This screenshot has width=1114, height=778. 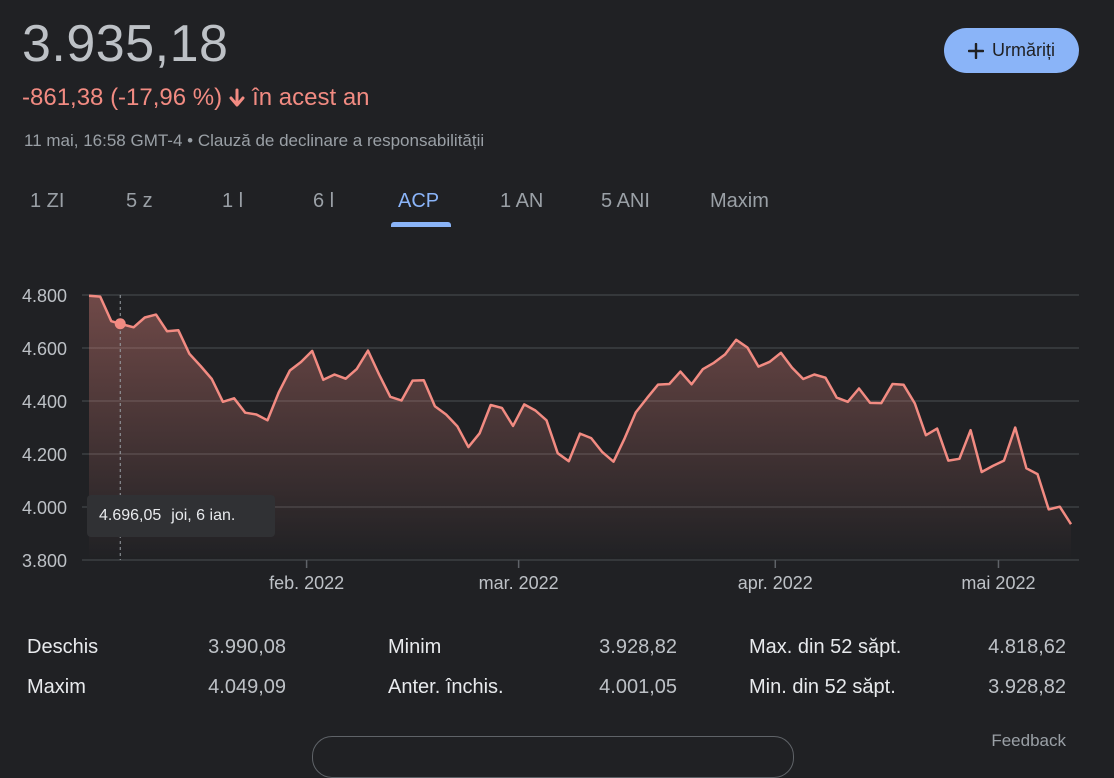 What do you see at coordinates (415, 647) in the screenshot?
I see `stat-label-low: Minim` at bounding box center [415, 647].